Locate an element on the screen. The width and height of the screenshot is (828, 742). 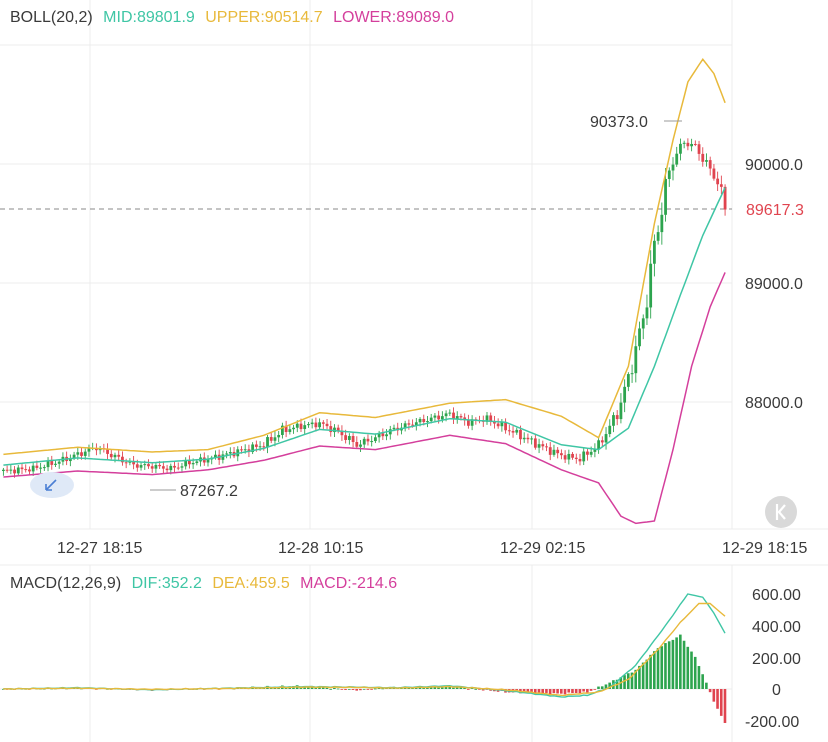
x-tick-12-27-1815: 12-27 18:15 is located at coordinates (100, 548).